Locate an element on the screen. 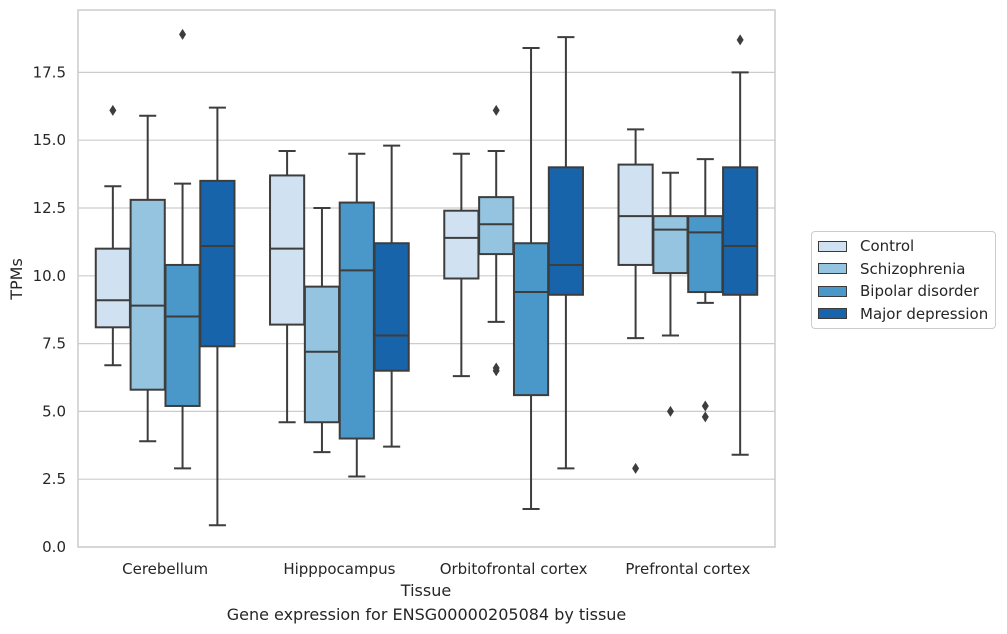 The height and width of the screenshot is (634, 1007). y-tick-label: 12.5 is located at coordinates (49, 208).